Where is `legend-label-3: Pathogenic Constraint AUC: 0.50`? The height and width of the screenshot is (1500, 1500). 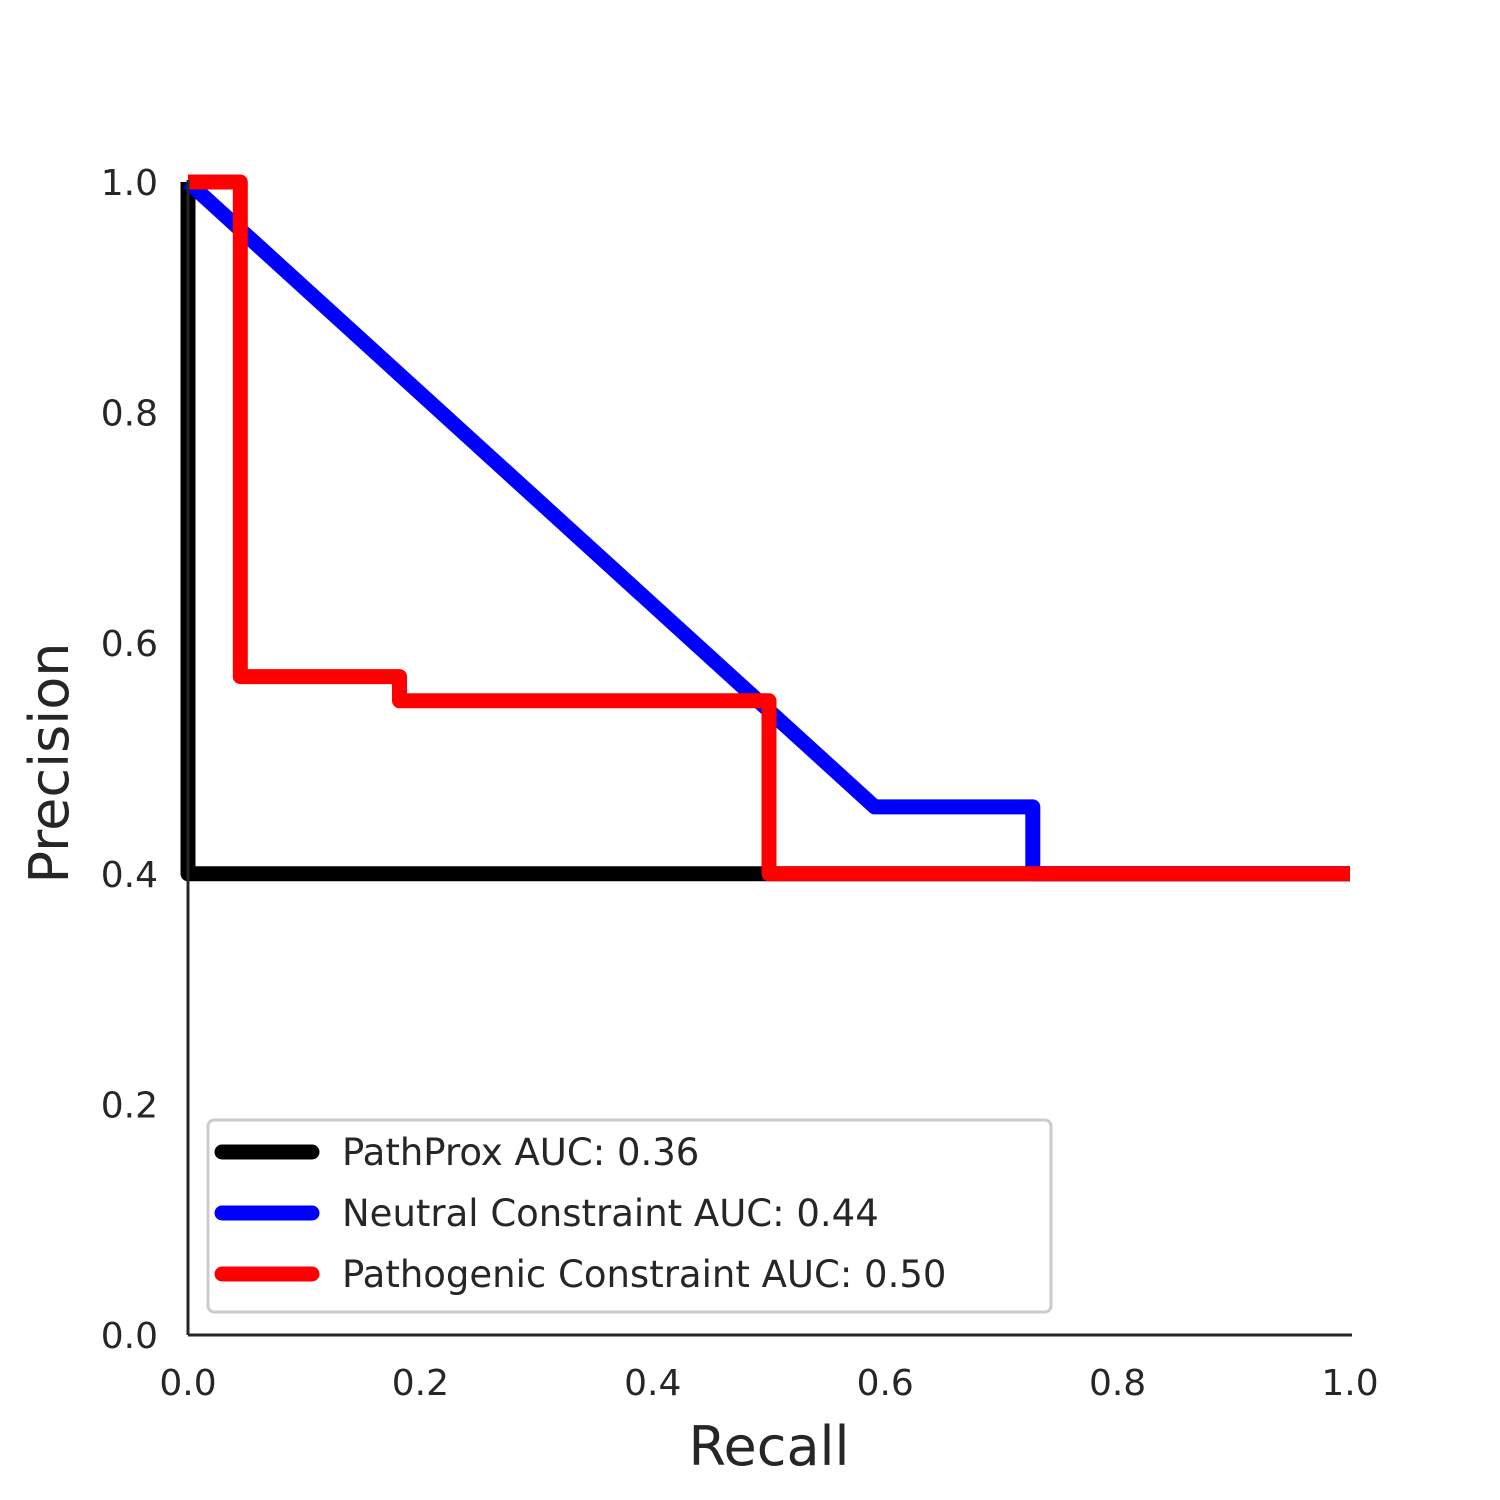 legend-label-3: Pathogenic Constraint AUC: 0.50 is located at coordinates (644, 1274).